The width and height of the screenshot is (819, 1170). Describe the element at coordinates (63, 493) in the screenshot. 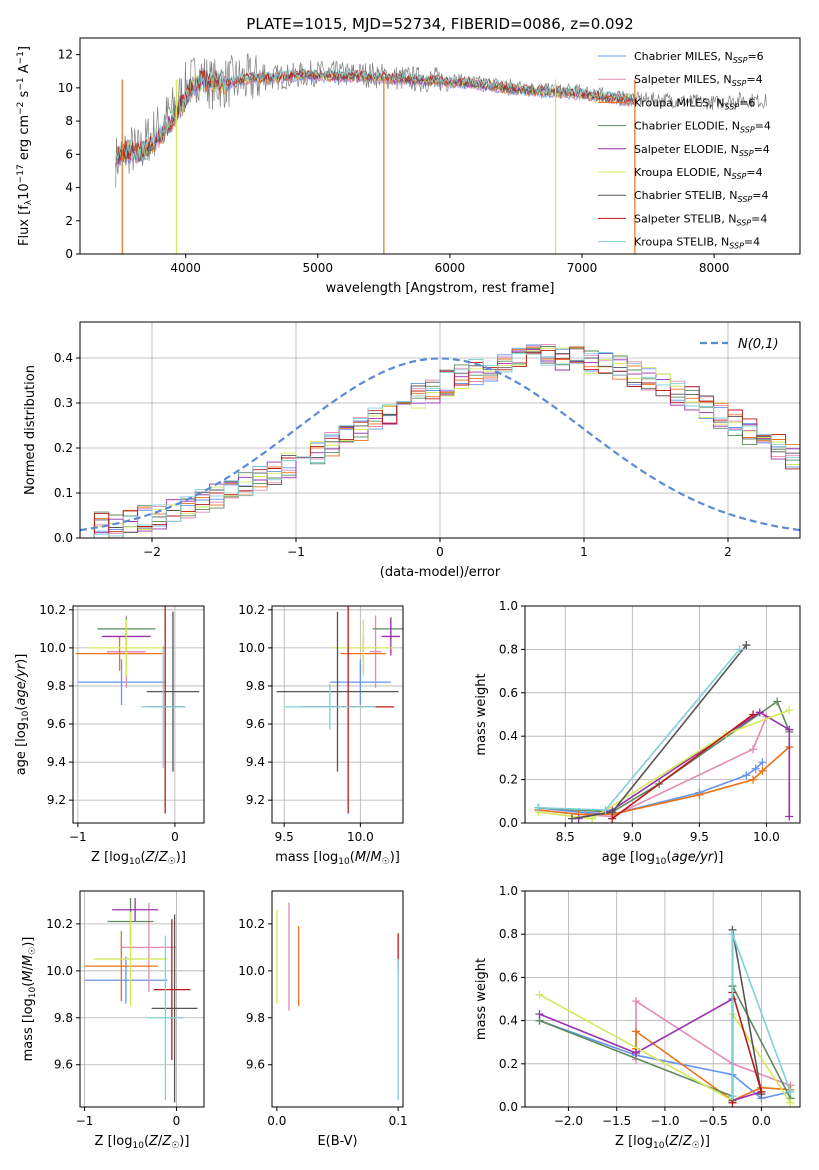

I see `y-tick-label: 0.1` at that location.